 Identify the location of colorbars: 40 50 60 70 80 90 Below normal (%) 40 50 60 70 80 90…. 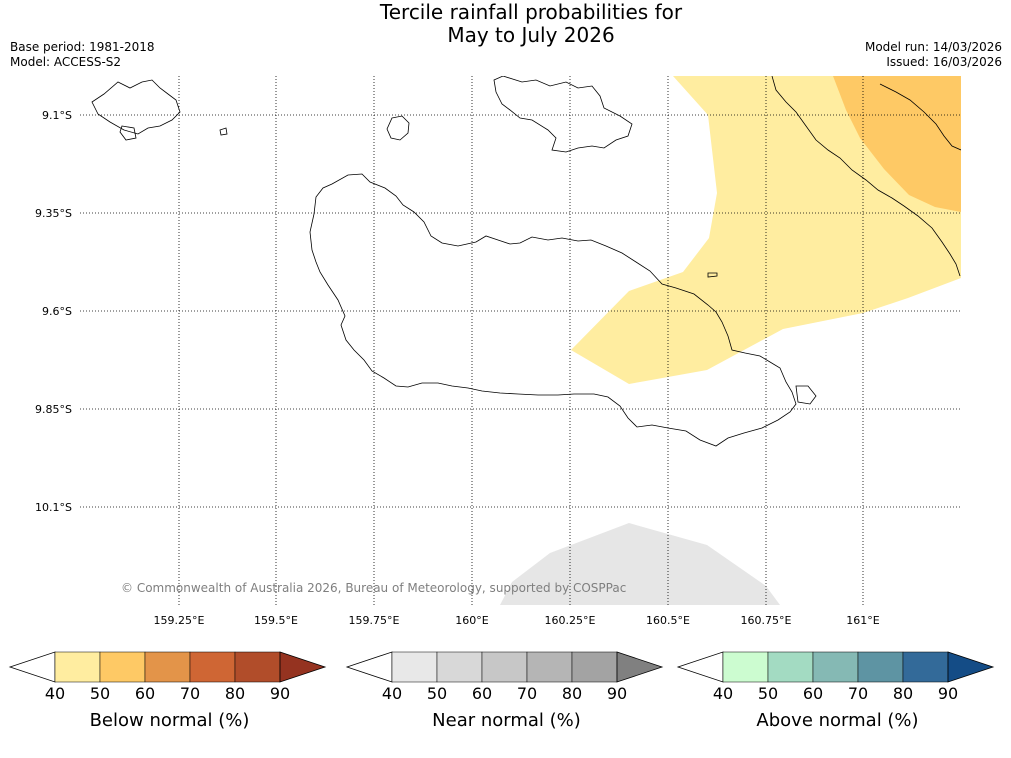
(501, 691).